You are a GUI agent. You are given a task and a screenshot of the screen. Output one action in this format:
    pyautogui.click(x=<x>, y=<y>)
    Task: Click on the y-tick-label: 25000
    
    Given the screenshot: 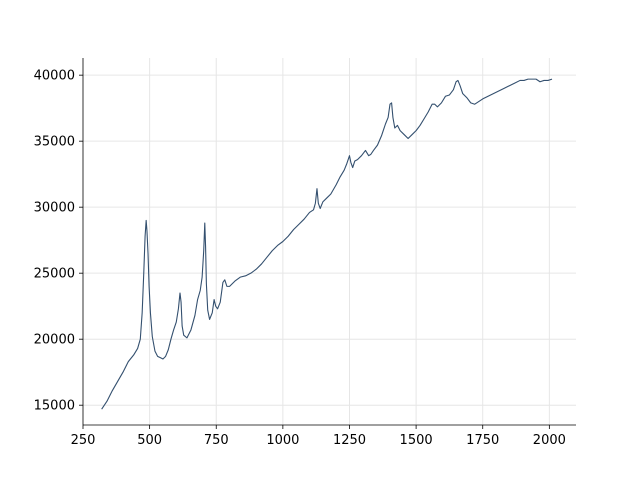 What is the action you would take?
    pyautogui.click(x=54, y=274)
    